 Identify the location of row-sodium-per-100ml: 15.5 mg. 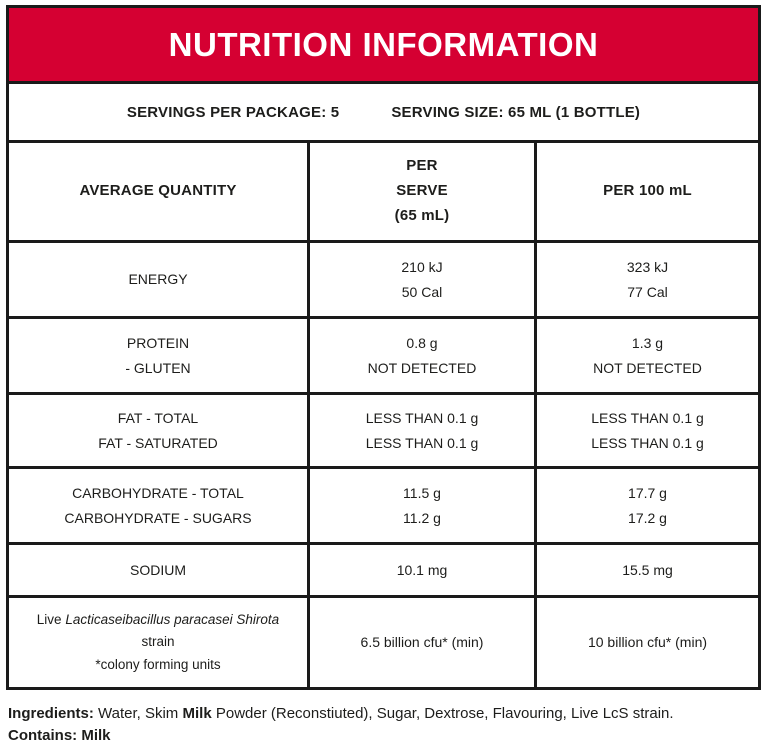
(647, 569).